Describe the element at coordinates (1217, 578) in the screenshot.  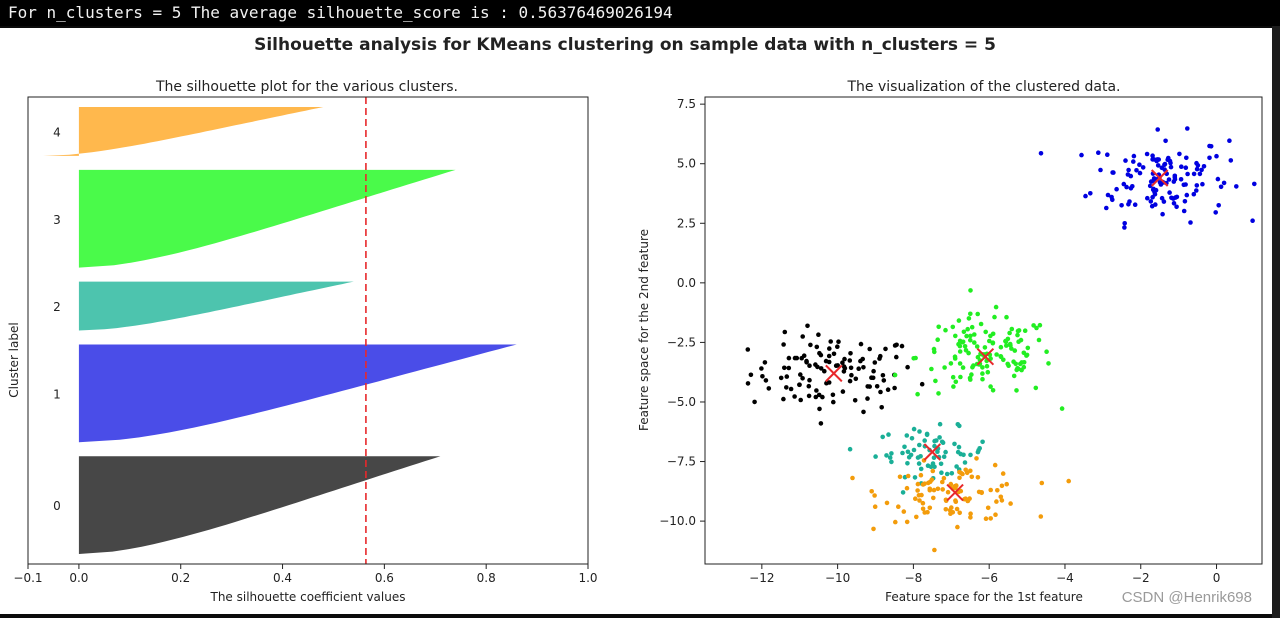
I see `scatter-xtick-label: 0` at that location.